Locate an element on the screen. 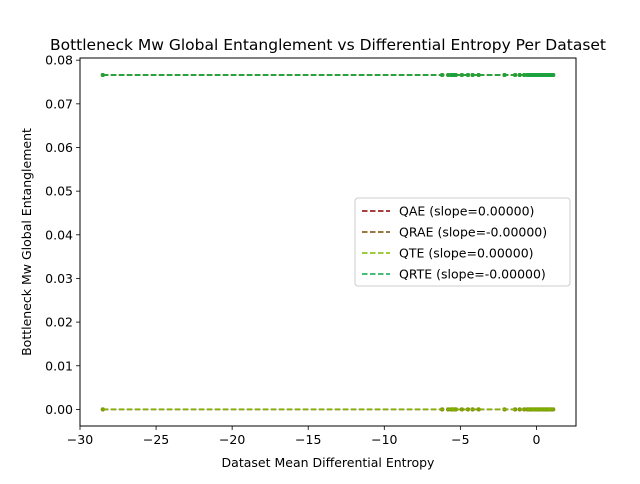 The height and width of the screenshot is (484, 640). legend-label: QTE (slope=0.00000) is located at coordinates (466, 253).